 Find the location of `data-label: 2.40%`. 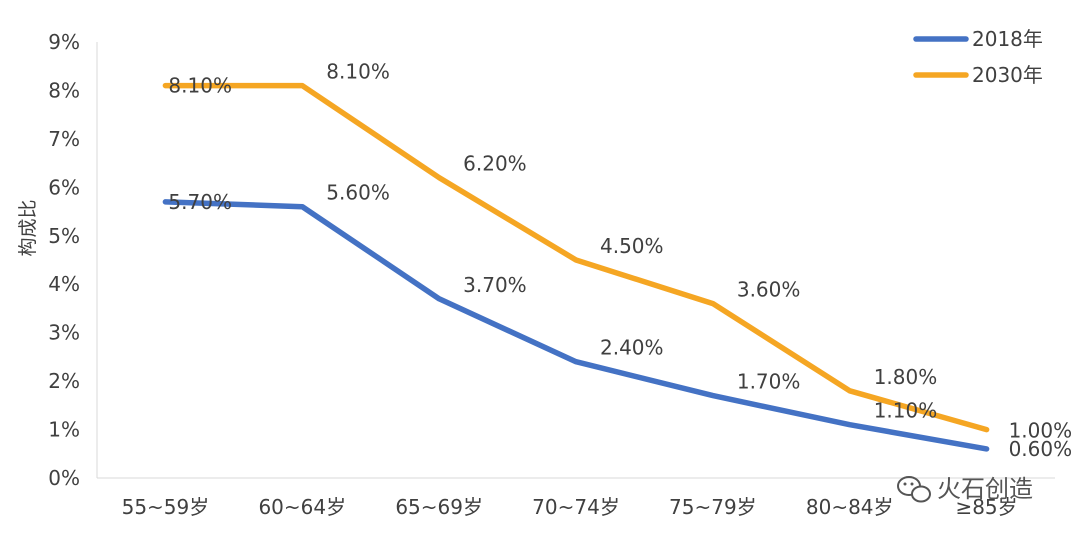

data-label: 2.40% is located at coordinates (632, 348).